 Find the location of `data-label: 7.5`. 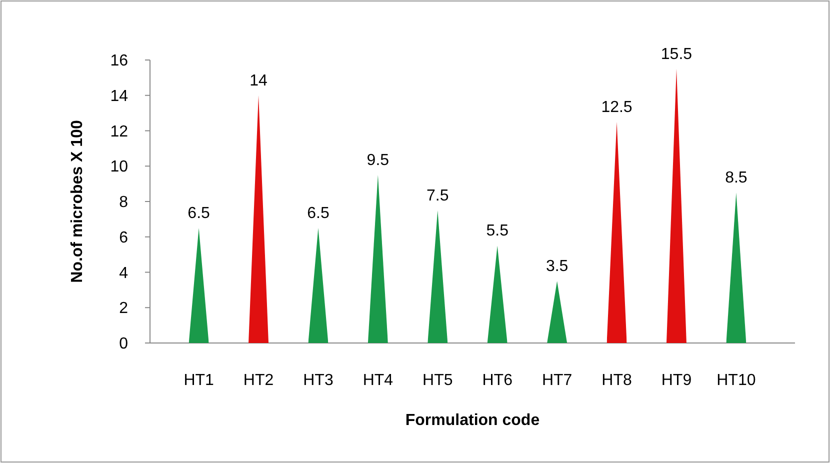

data-label: 7.5 is located at coordinates (437, 195).